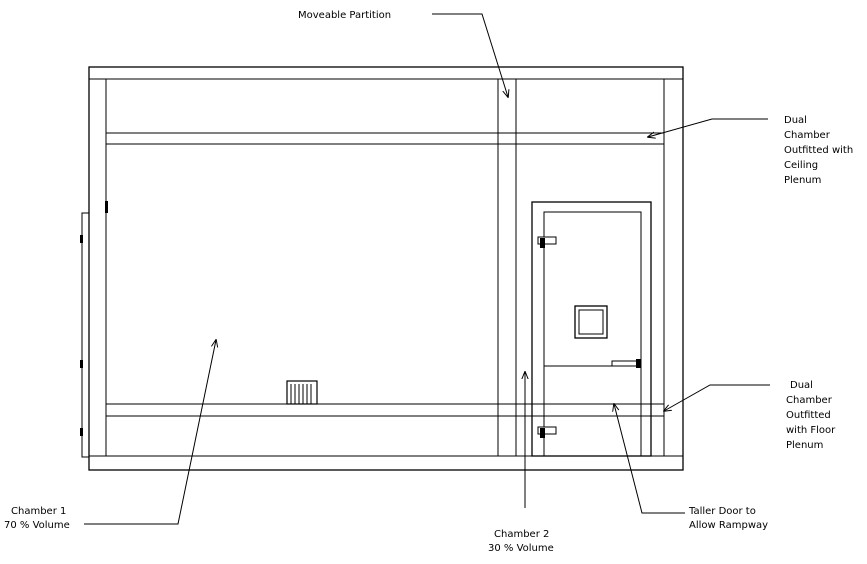 Image resolution: width=867 pixels, height=564 pixels. I want to click on door-hinge-top, so click(547, 242).